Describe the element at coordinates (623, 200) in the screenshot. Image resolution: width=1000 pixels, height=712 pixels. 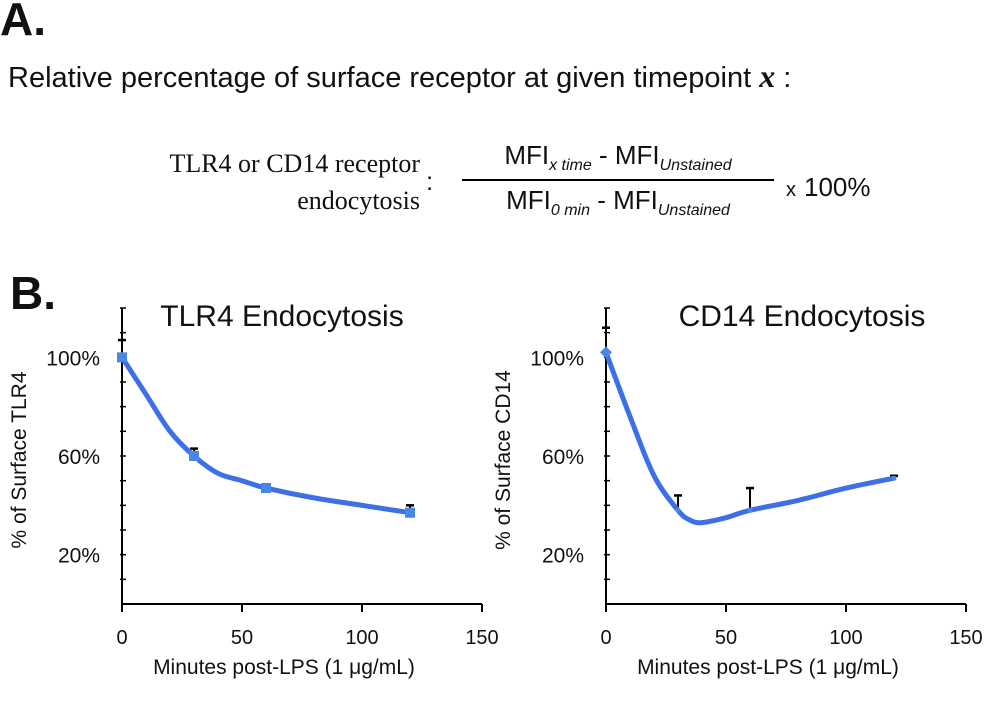
I see `denominator-mid: - MFI` at that location.